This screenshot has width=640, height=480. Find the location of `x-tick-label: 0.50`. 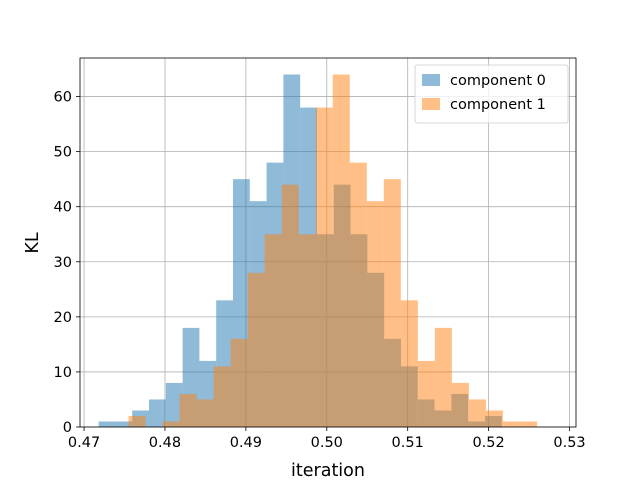

x-tick-label: 0.50 is located at coordinates (327, 443).